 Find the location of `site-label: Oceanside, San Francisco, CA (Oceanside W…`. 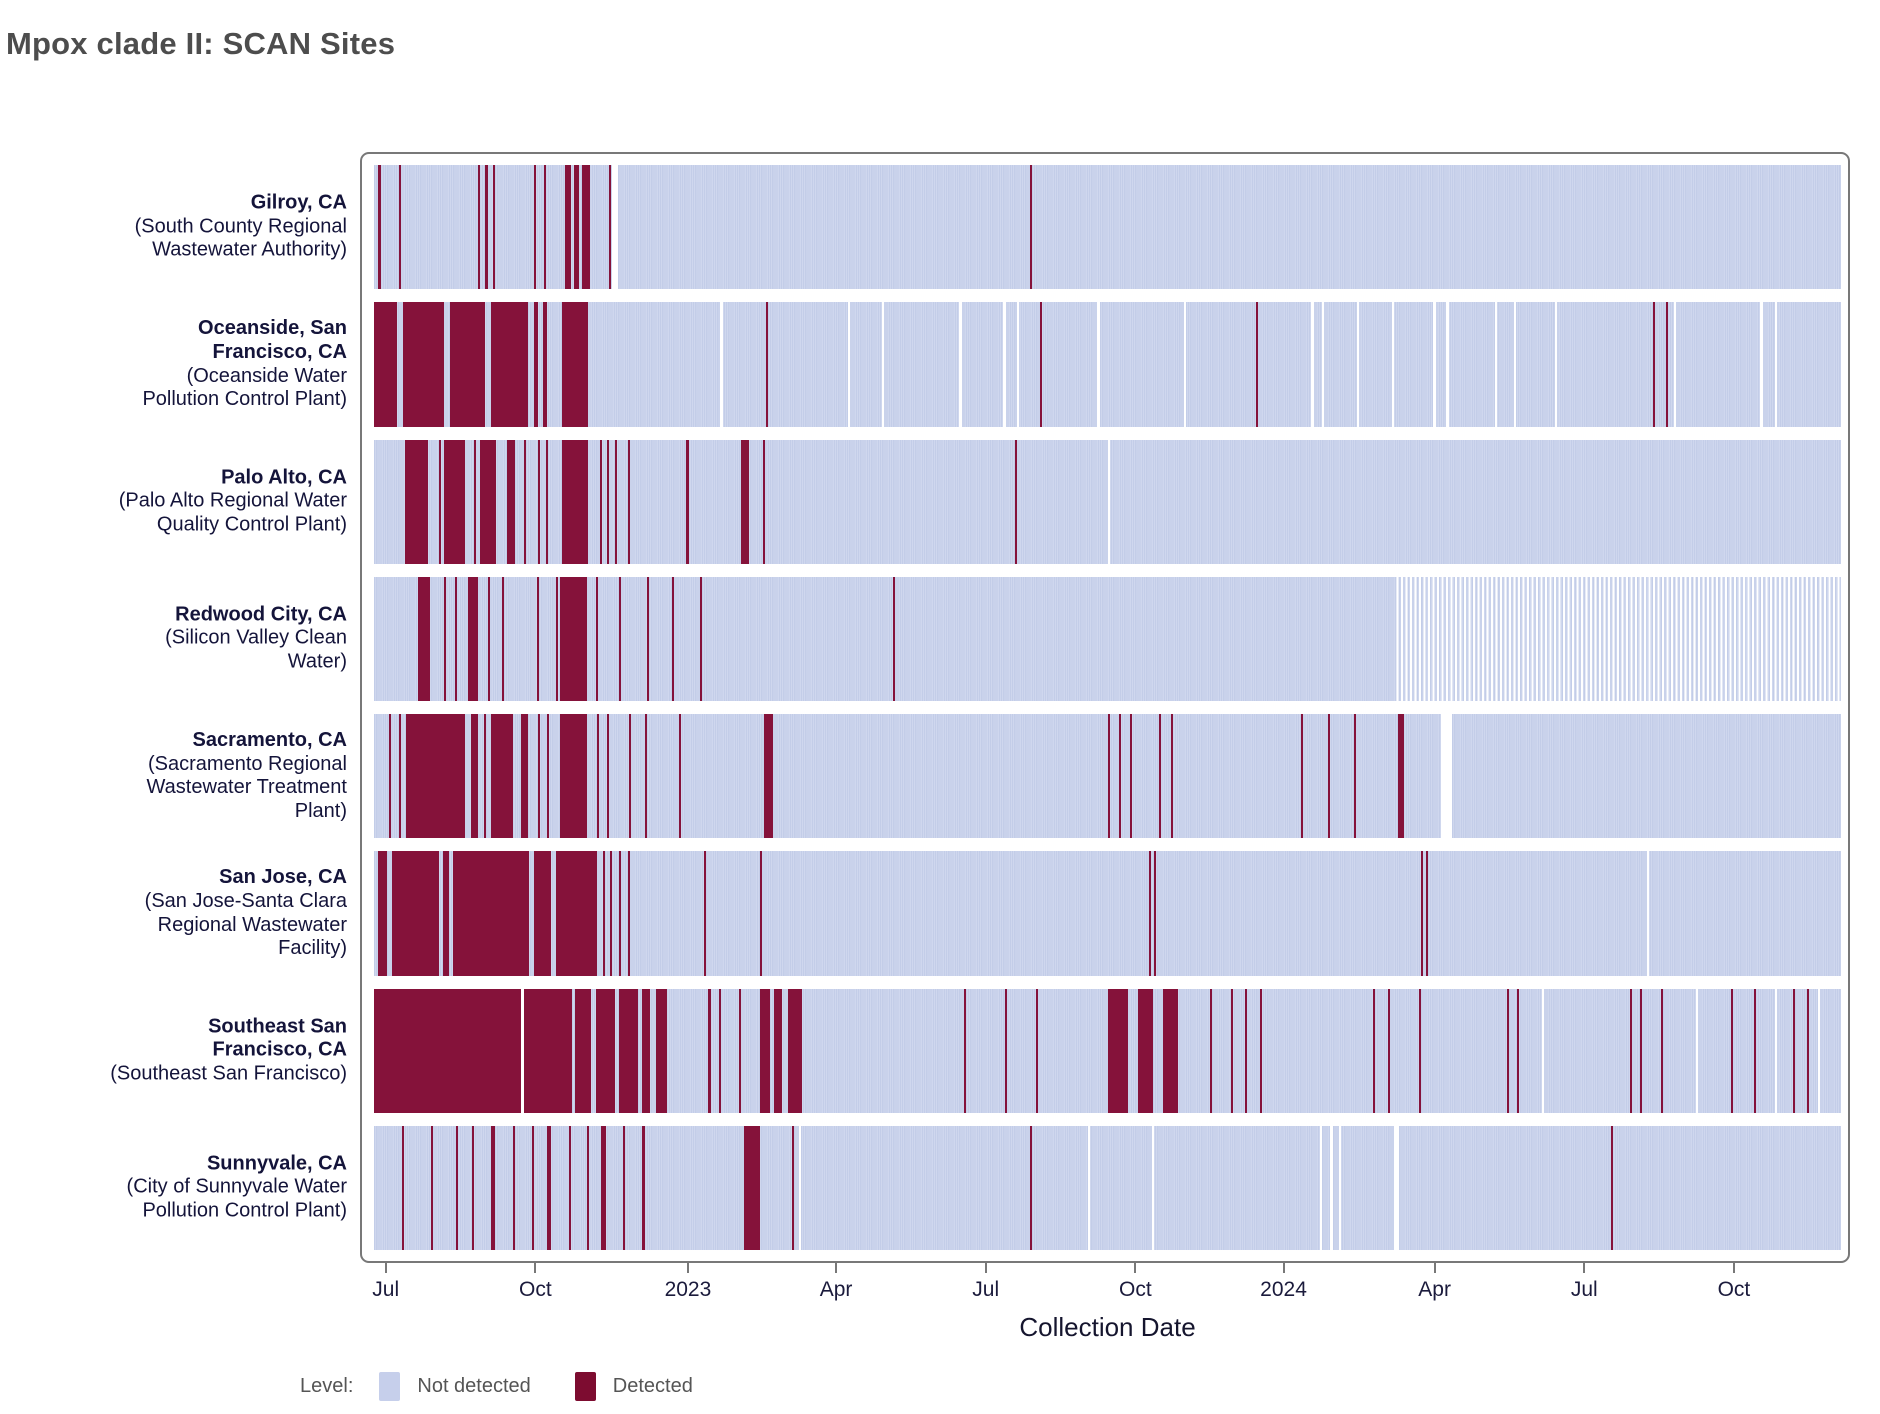

site-label: Oceanside, San Francisco, CA (Oceanside W… is located at coordinates (226, 364).